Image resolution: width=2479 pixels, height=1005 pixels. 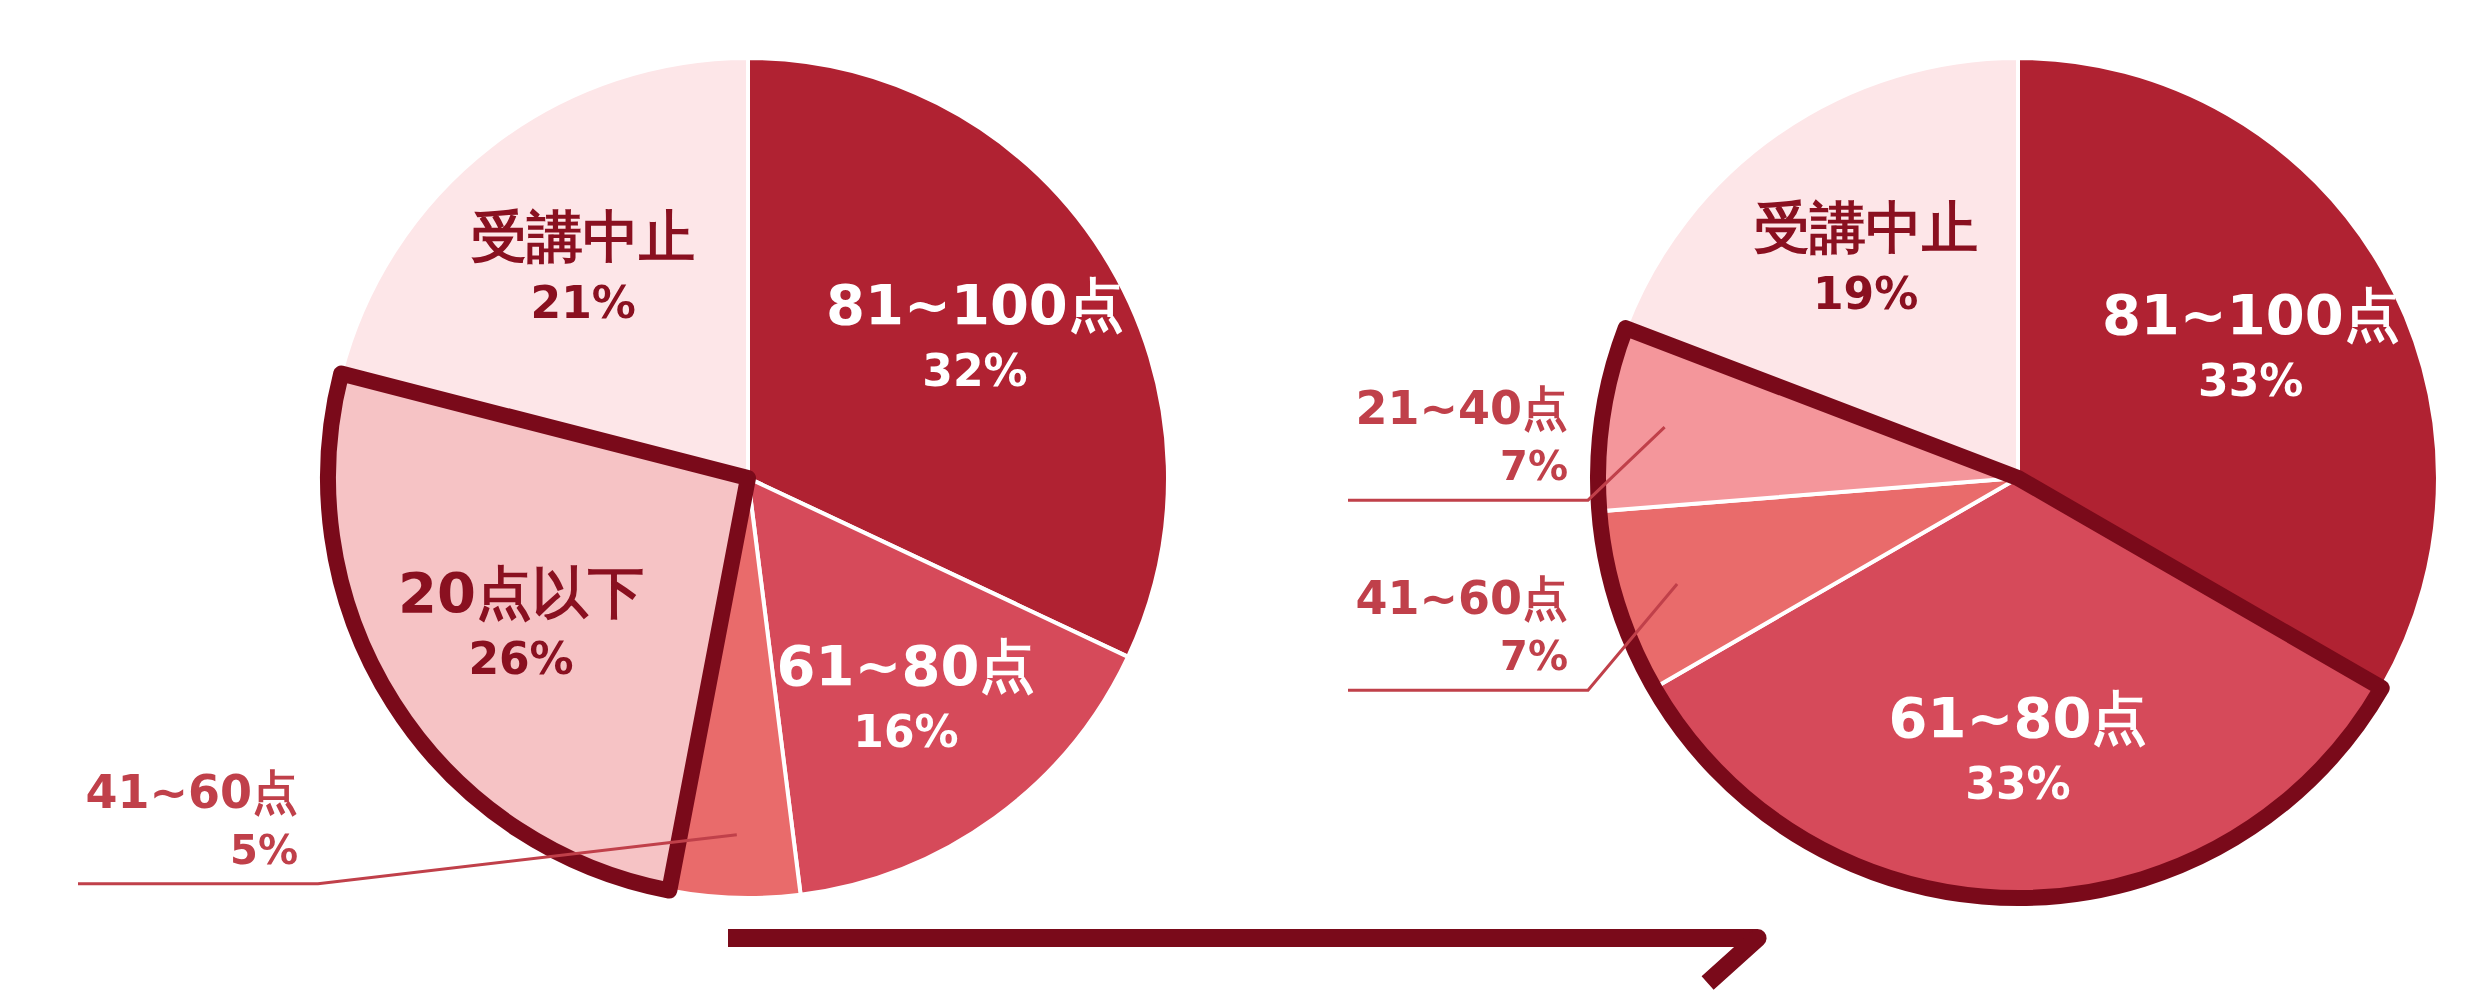 I want to click on slice-label: 20点以下, so click(x=521, y=593).